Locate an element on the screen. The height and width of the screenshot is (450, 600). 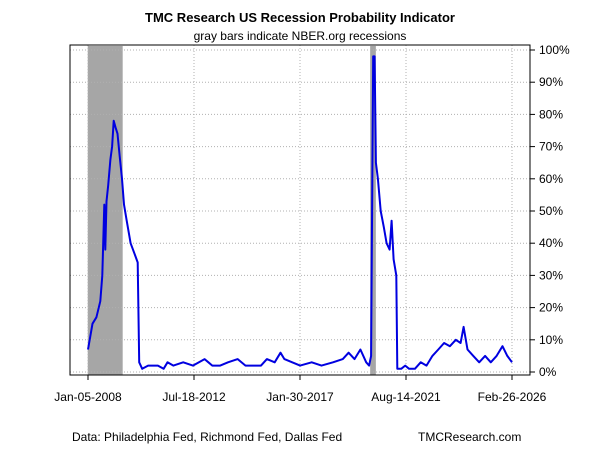
x-tick-label: Aug-14-2021 is located at coordinates (406, 397).